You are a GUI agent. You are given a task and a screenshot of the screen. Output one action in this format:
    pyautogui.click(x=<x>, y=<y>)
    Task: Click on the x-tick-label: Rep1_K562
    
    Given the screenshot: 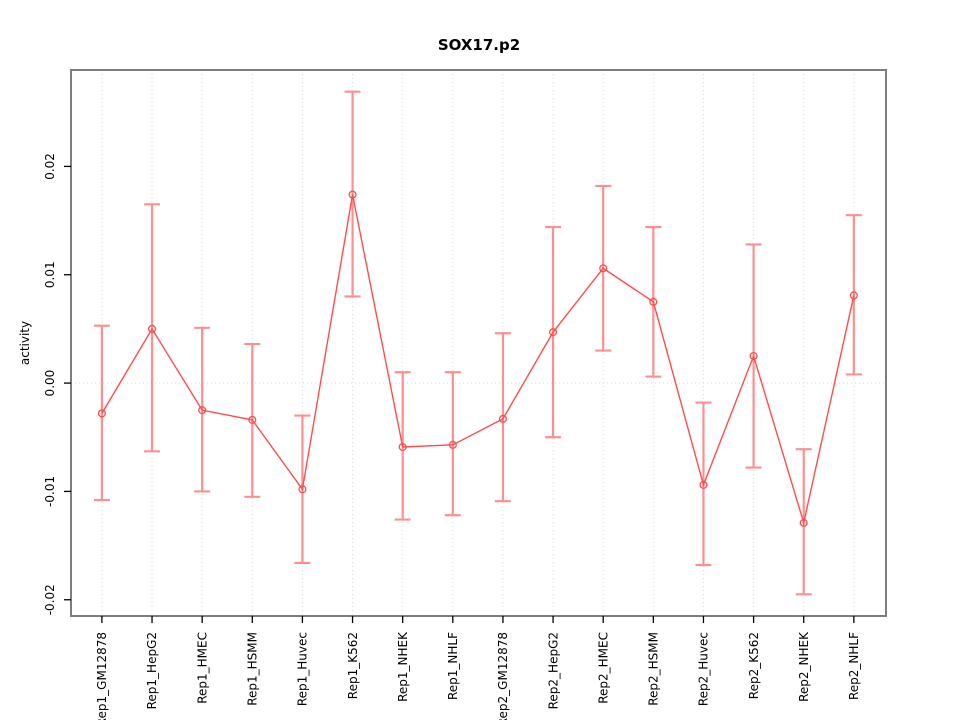 What is the action you would take?
    pyautogui.click(x=353, y=665)
    